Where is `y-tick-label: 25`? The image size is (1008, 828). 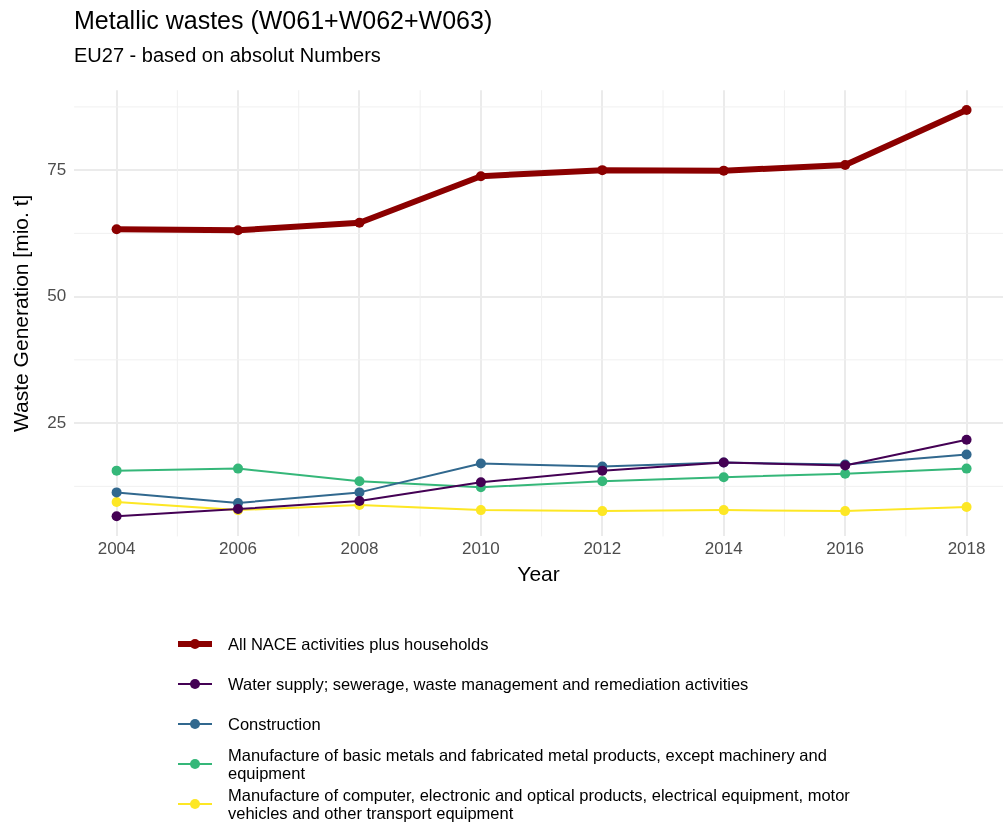 y-tick-label: 25 is located at coordinates (57, 422).